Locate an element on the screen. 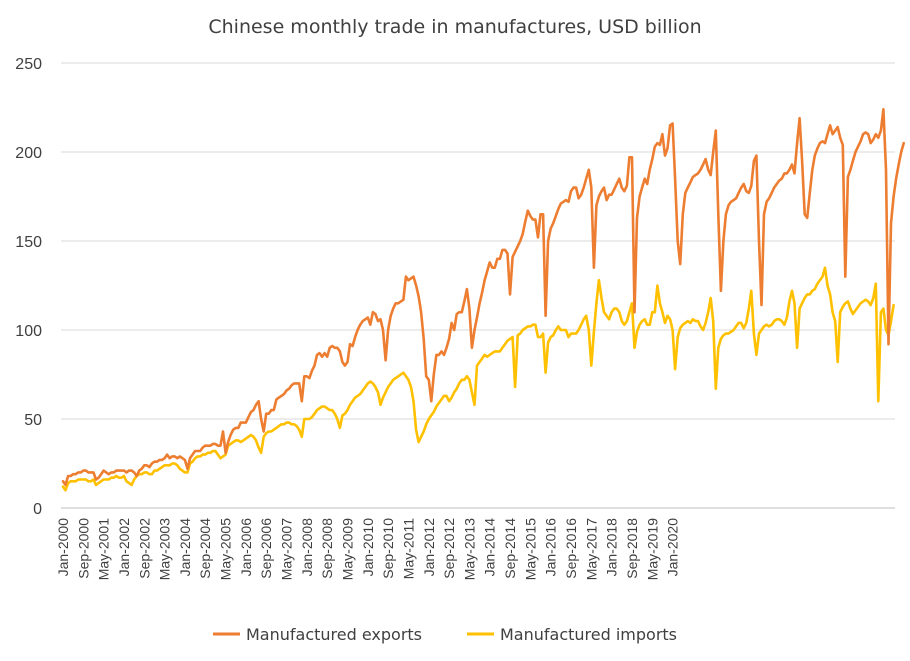  x-tick-label: Sep-2010 is located at coordinates (388, 548).